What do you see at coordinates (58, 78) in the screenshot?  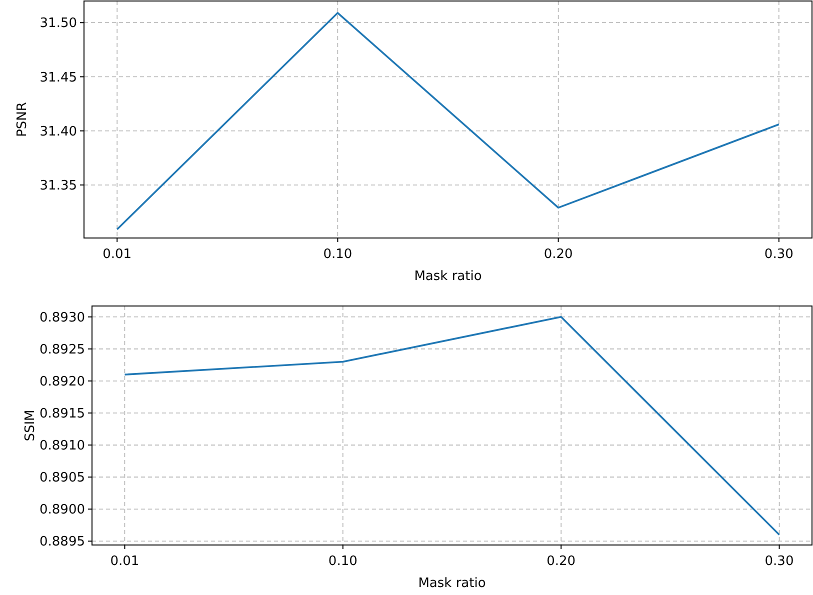 I see `y-tick-label: 31.45` at bounding box center [58, 78].